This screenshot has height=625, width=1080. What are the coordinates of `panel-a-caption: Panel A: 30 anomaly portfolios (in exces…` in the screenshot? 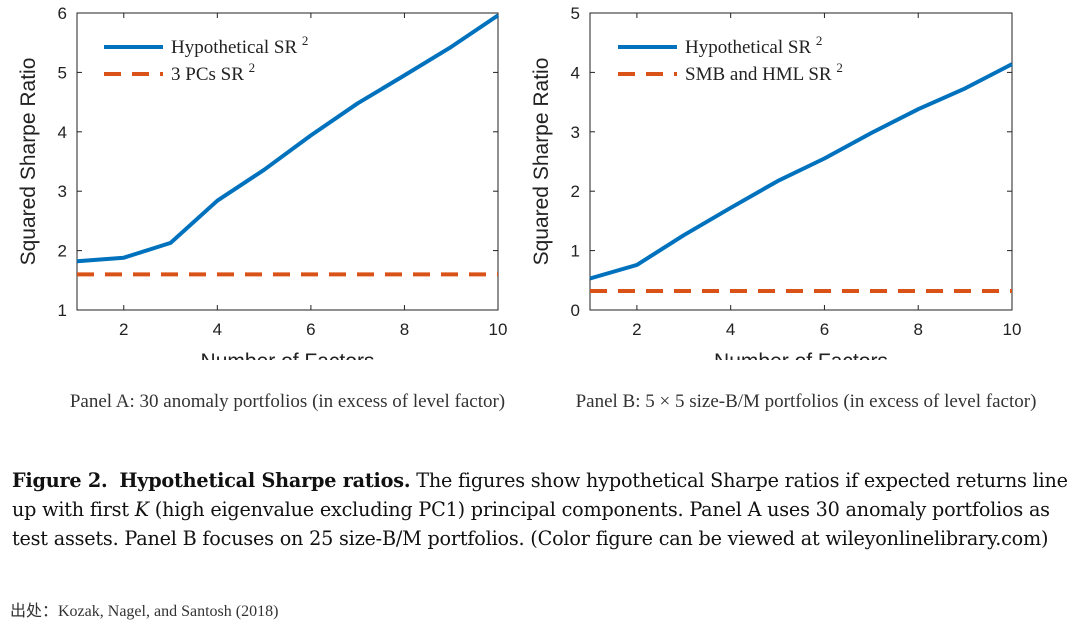 It's located at (287, 401).